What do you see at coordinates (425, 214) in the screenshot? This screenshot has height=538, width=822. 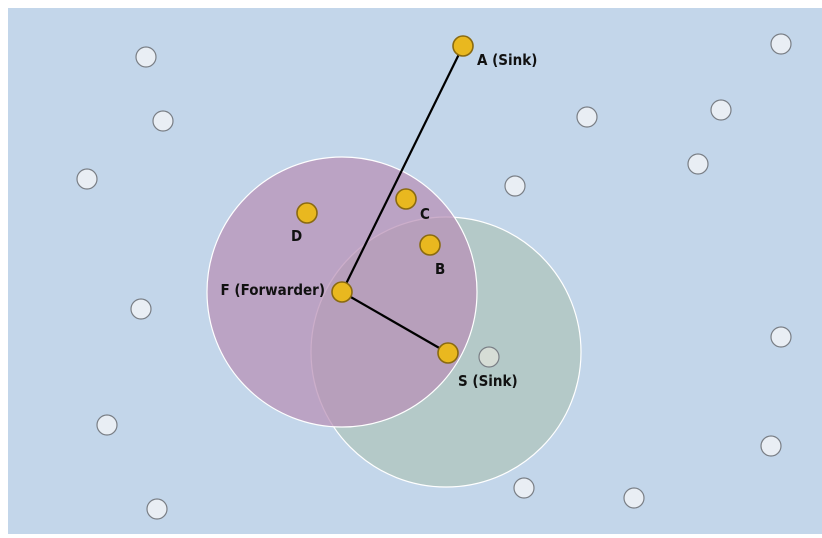 I see `label-c: C` at bounding box center [425, 214].